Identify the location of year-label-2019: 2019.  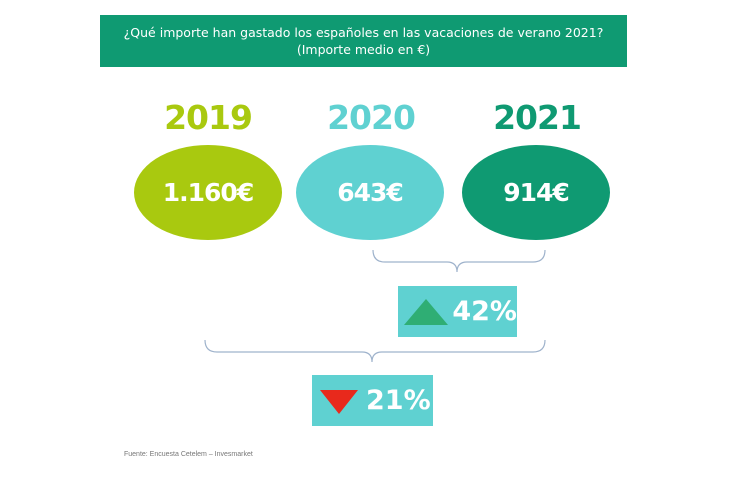
(208, 117).